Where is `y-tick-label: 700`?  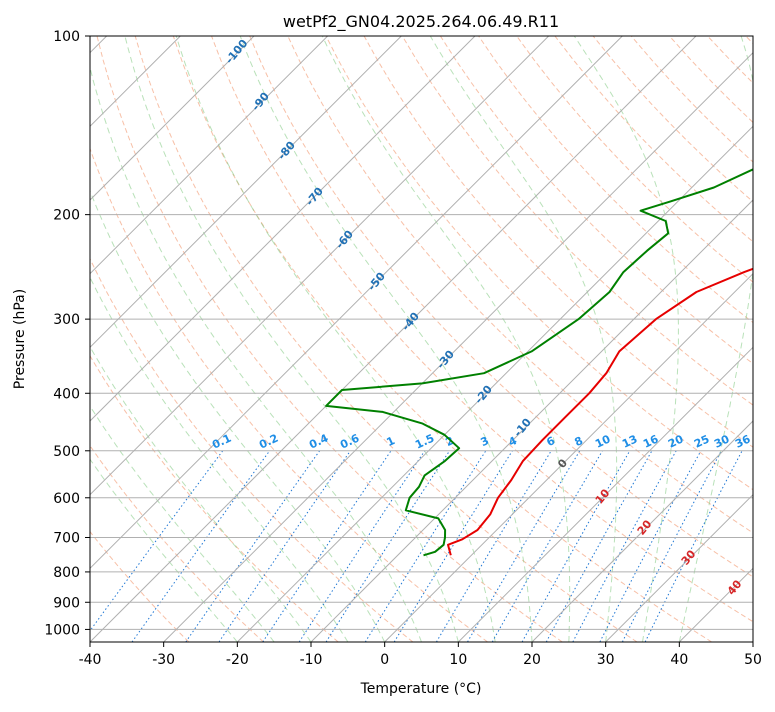 y-tick-label: 700 is located at coordinates (66, 539).